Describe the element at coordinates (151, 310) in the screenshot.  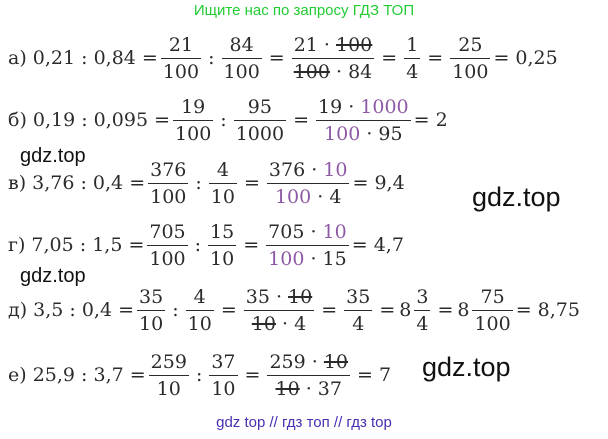
I see `fraction: 35 10` at that location.